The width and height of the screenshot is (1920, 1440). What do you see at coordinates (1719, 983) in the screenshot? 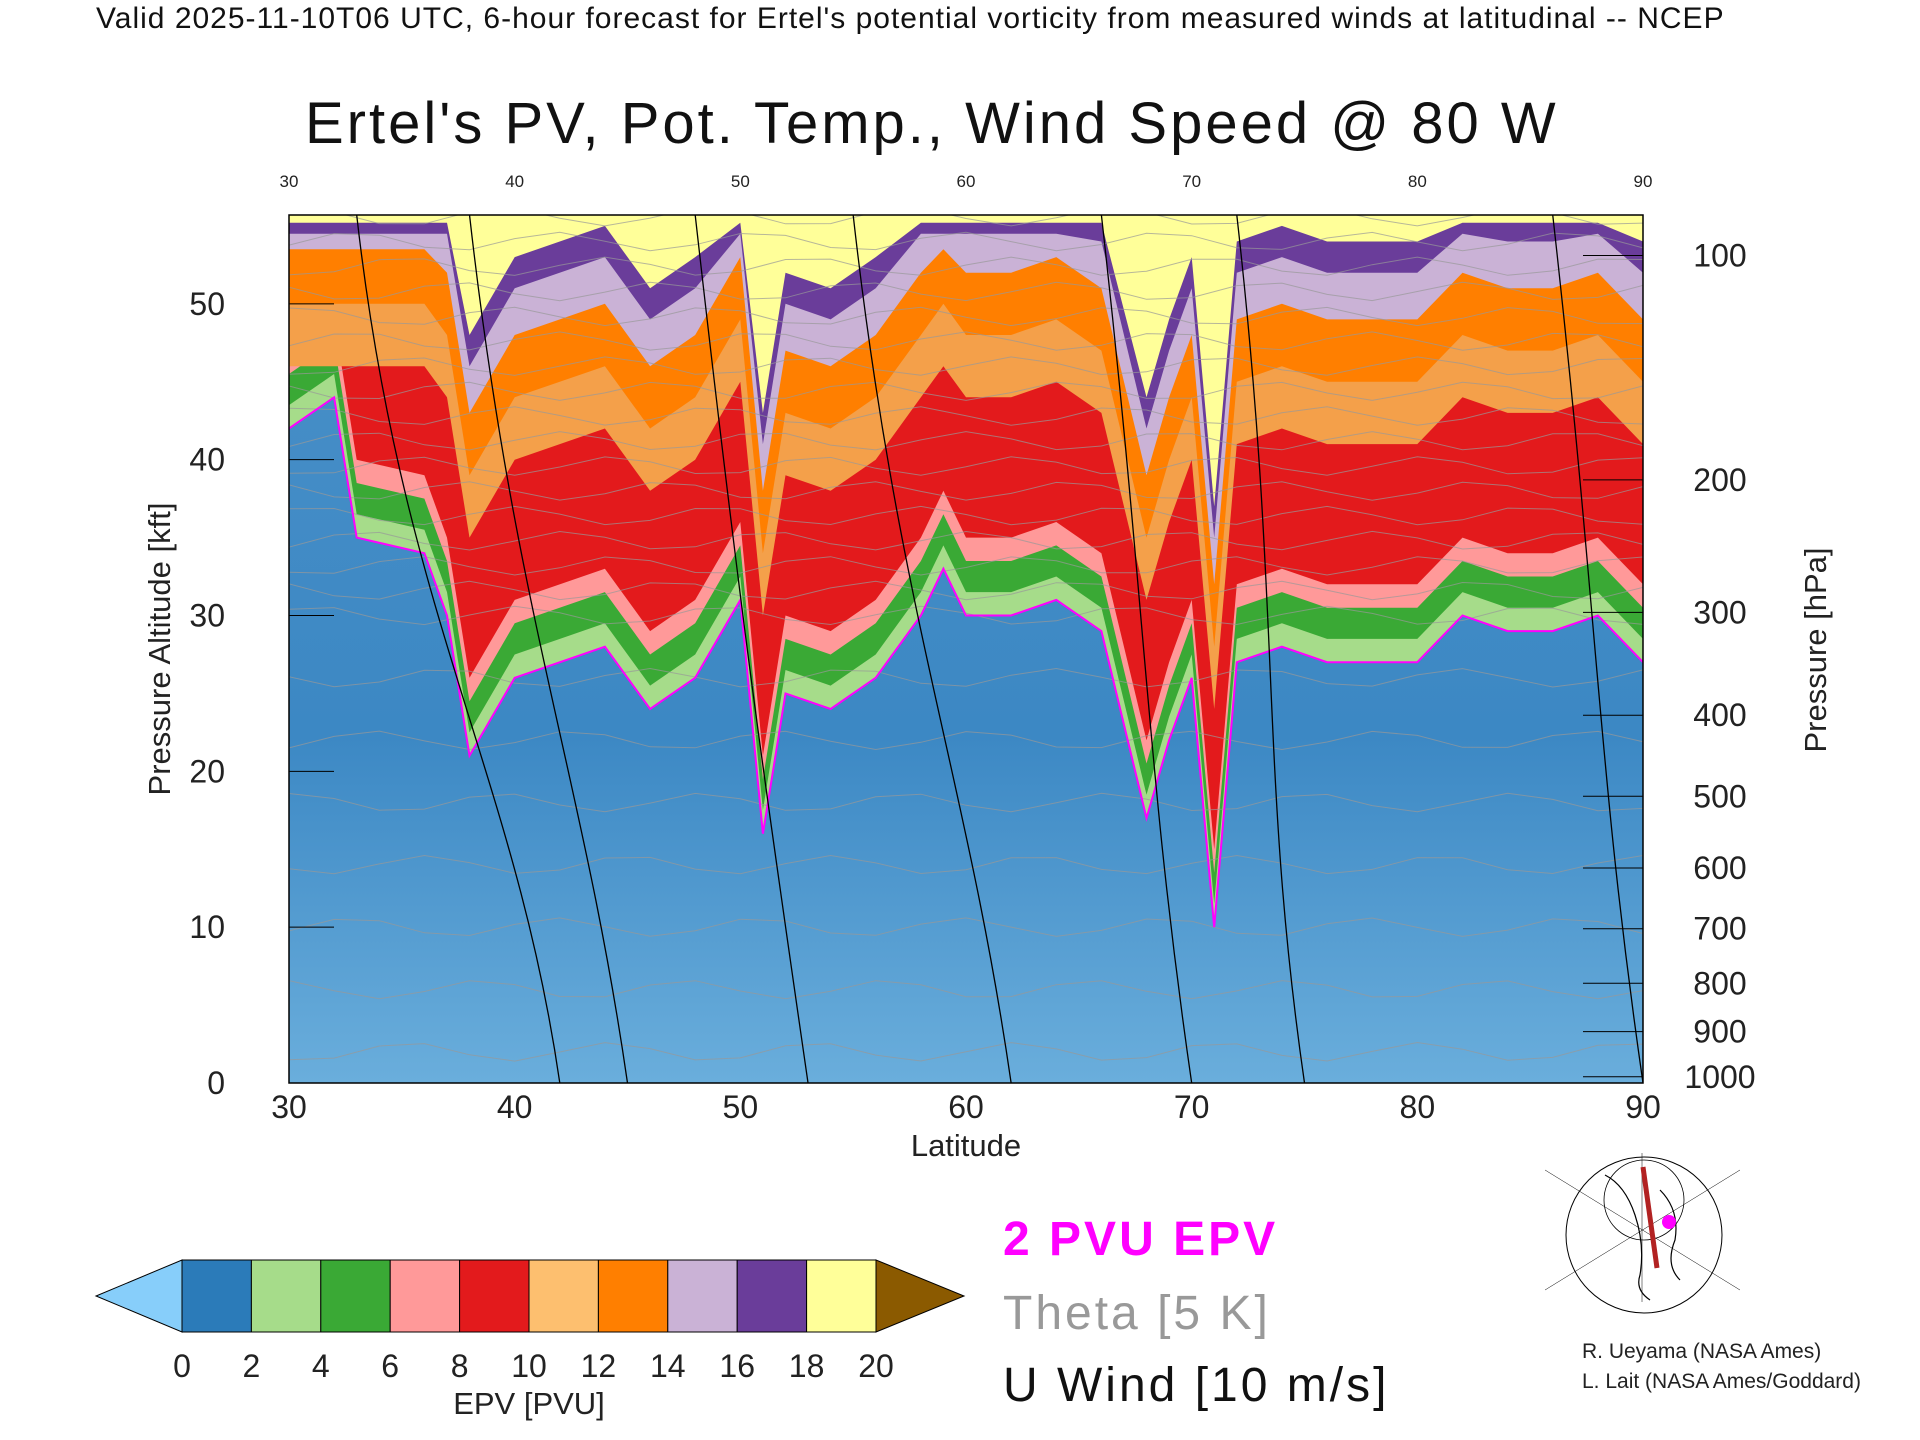
I see `pressure-tick-label: 800` at bounding box center [1719, 983].